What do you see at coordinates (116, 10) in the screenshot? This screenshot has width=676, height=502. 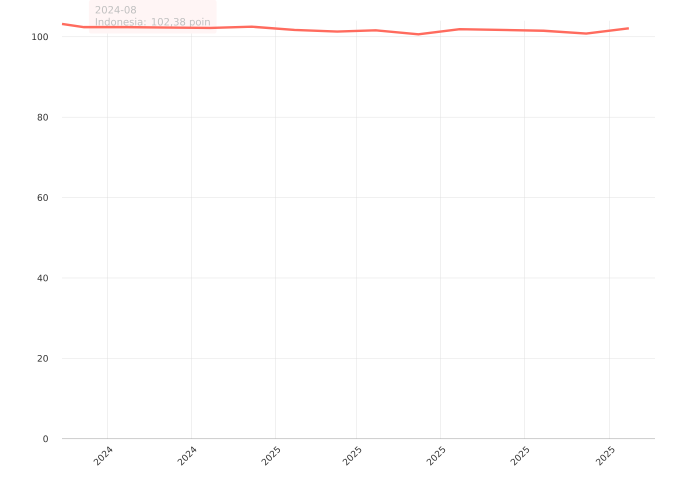 I see `text: 2024-08` at bounding box center [116, 10].